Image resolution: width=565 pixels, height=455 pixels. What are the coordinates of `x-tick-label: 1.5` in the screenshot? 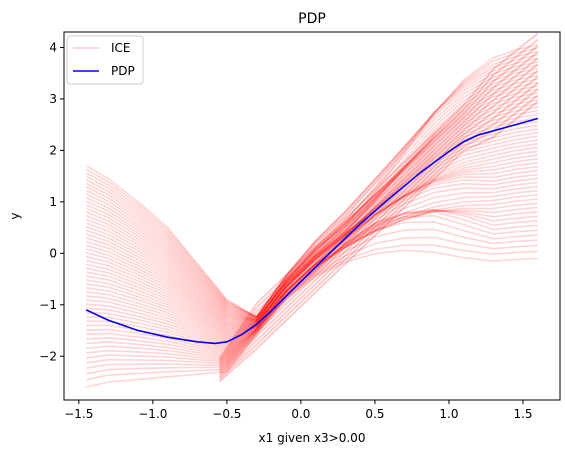 It's located at (522, 414).